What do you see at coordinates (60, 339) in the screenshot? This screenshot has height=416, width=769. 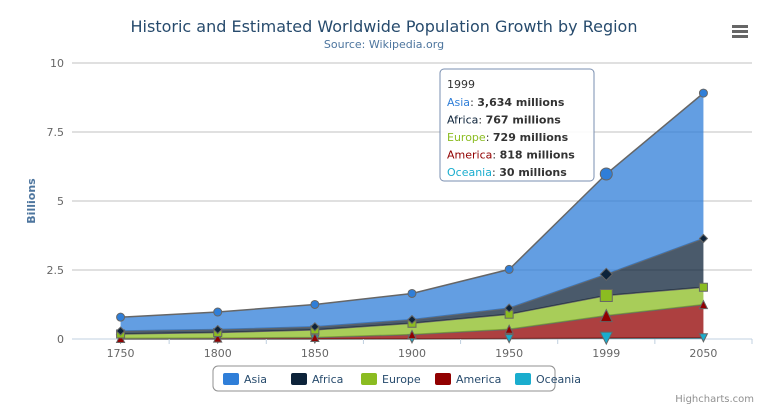 I see `y-tick-label: 0` at bounding box center [60, 339].